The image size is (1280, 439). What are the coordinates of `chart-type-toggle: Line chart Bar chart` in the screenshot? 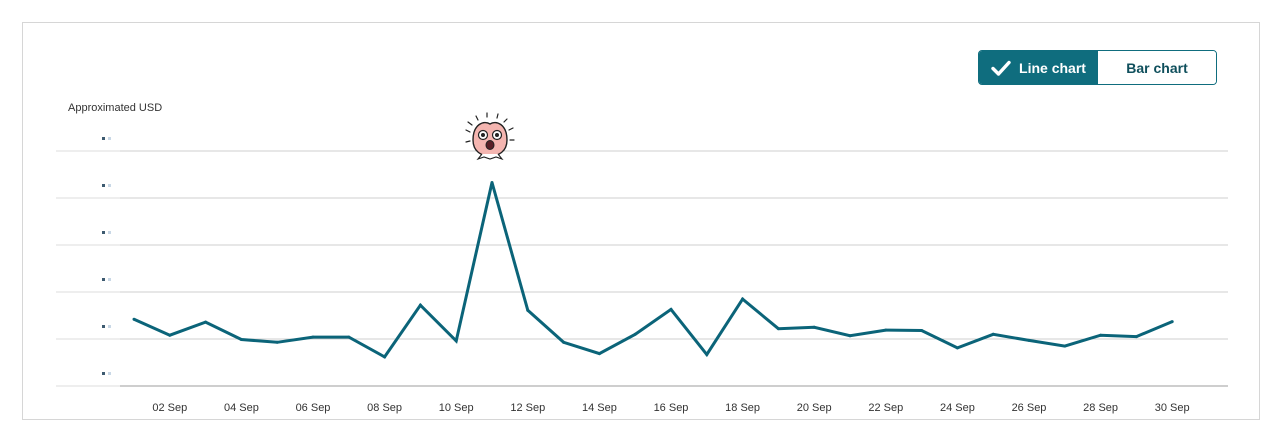 It's located at (1097, 67).